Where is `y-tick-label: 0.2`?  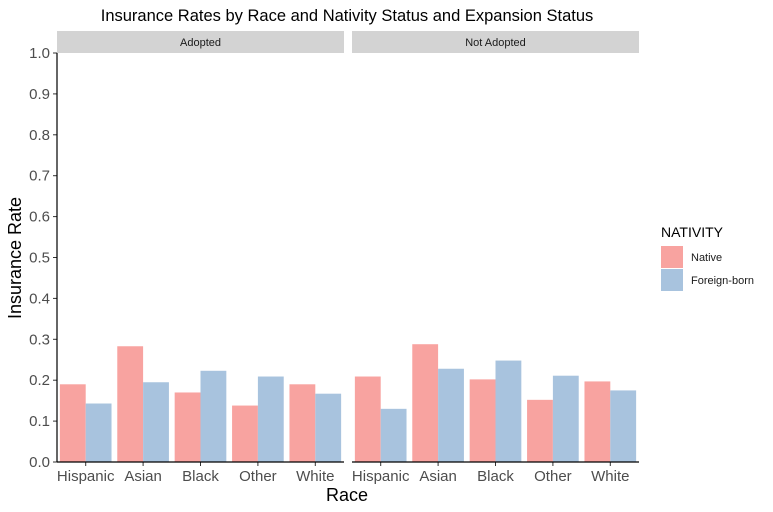
y-tick-label: 0.2 is located at coordinates (39, 380).